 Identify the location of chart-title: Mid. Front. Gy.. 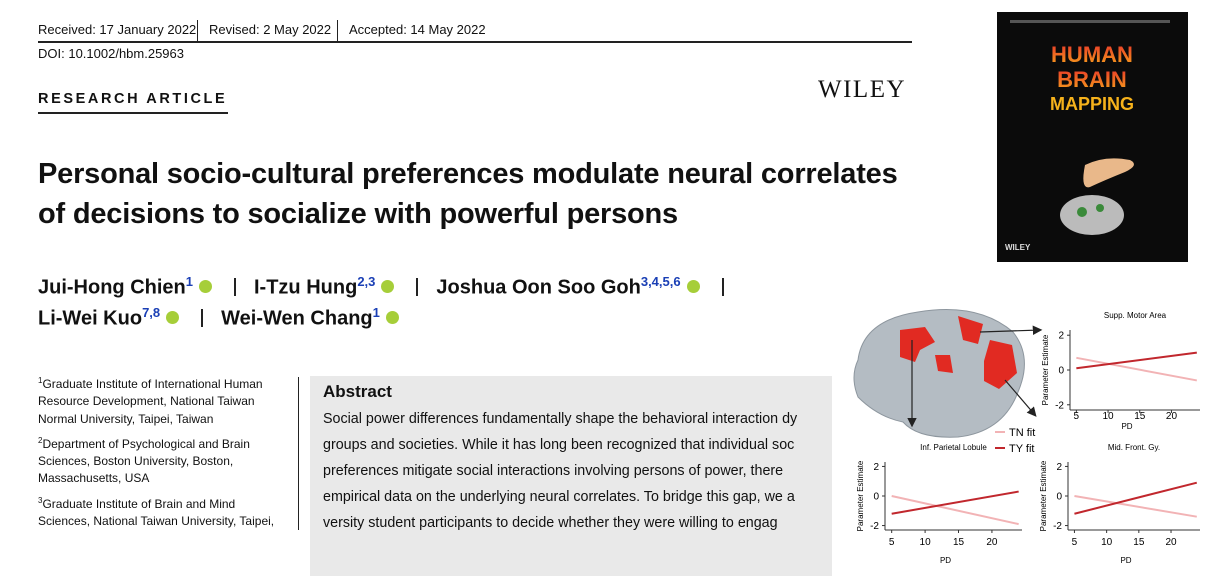
(1134, 447).